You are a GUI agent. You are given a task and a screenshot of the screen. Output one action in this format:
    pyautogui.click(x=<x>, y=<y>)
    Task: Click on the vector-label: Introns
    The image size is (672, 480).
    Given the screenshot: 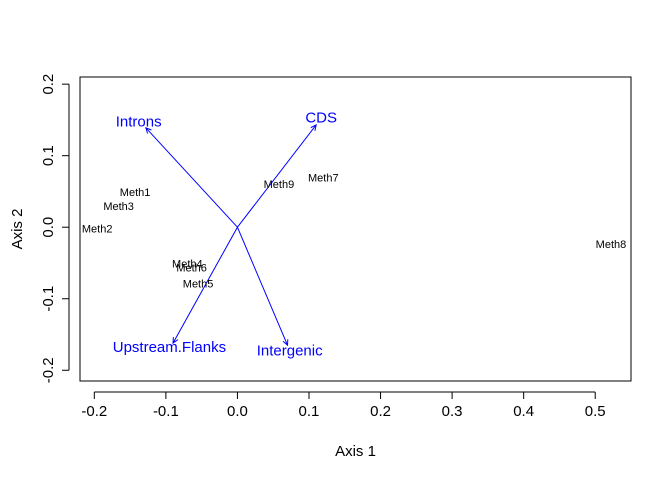 What is the action you would take?
    pyautogui.click(x=139, y=122)
    